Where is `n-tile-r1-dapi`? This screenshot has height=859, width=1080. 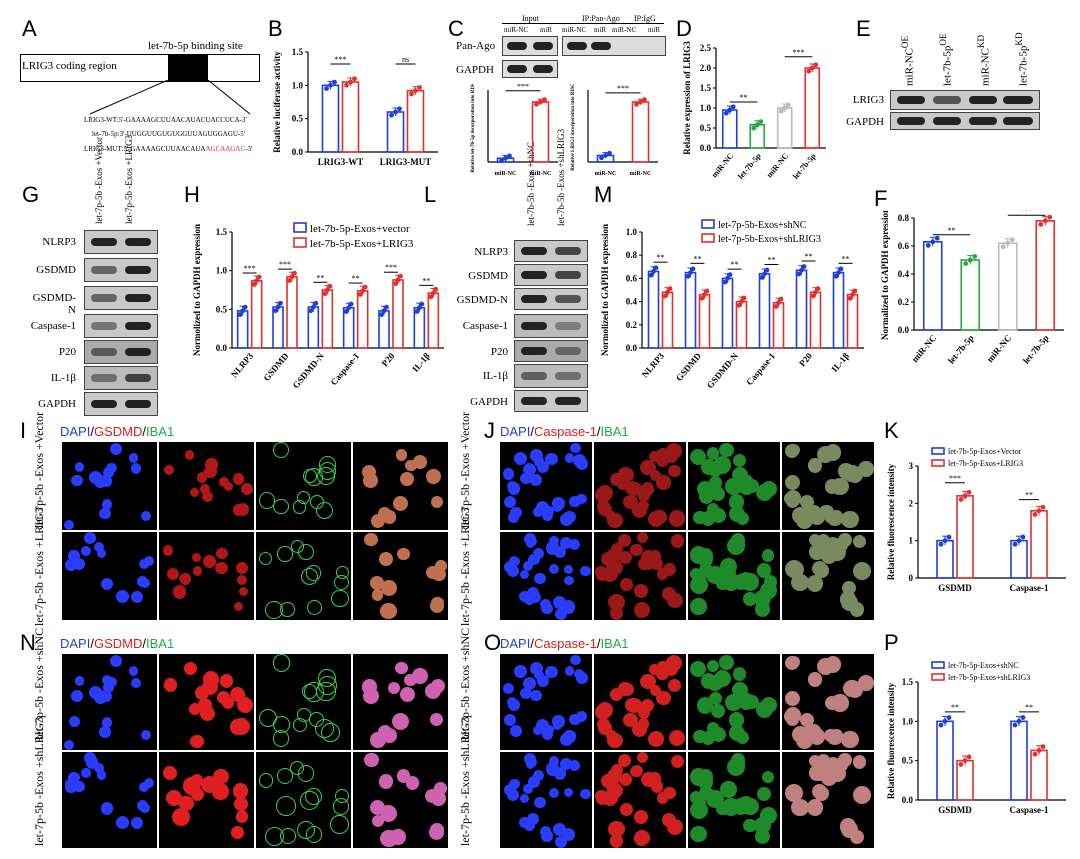
n-tile-r1-dapi is located at coordinates (109, 702).